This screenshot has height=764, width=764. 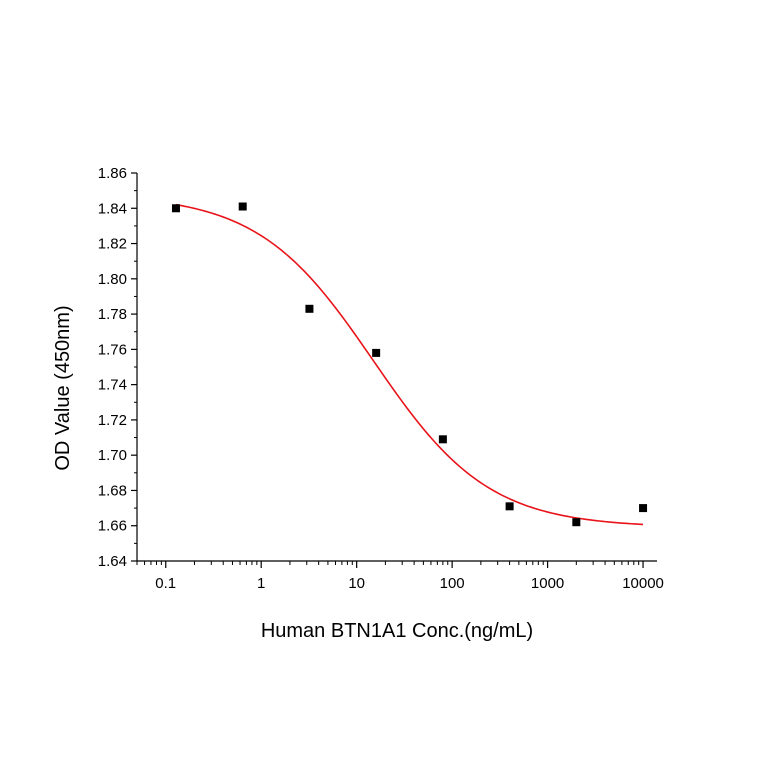 What do you see at coordinates (112, 385) in the screenshot?
I see `y-tick-label: 1.74` at bounding box center [112, 385].